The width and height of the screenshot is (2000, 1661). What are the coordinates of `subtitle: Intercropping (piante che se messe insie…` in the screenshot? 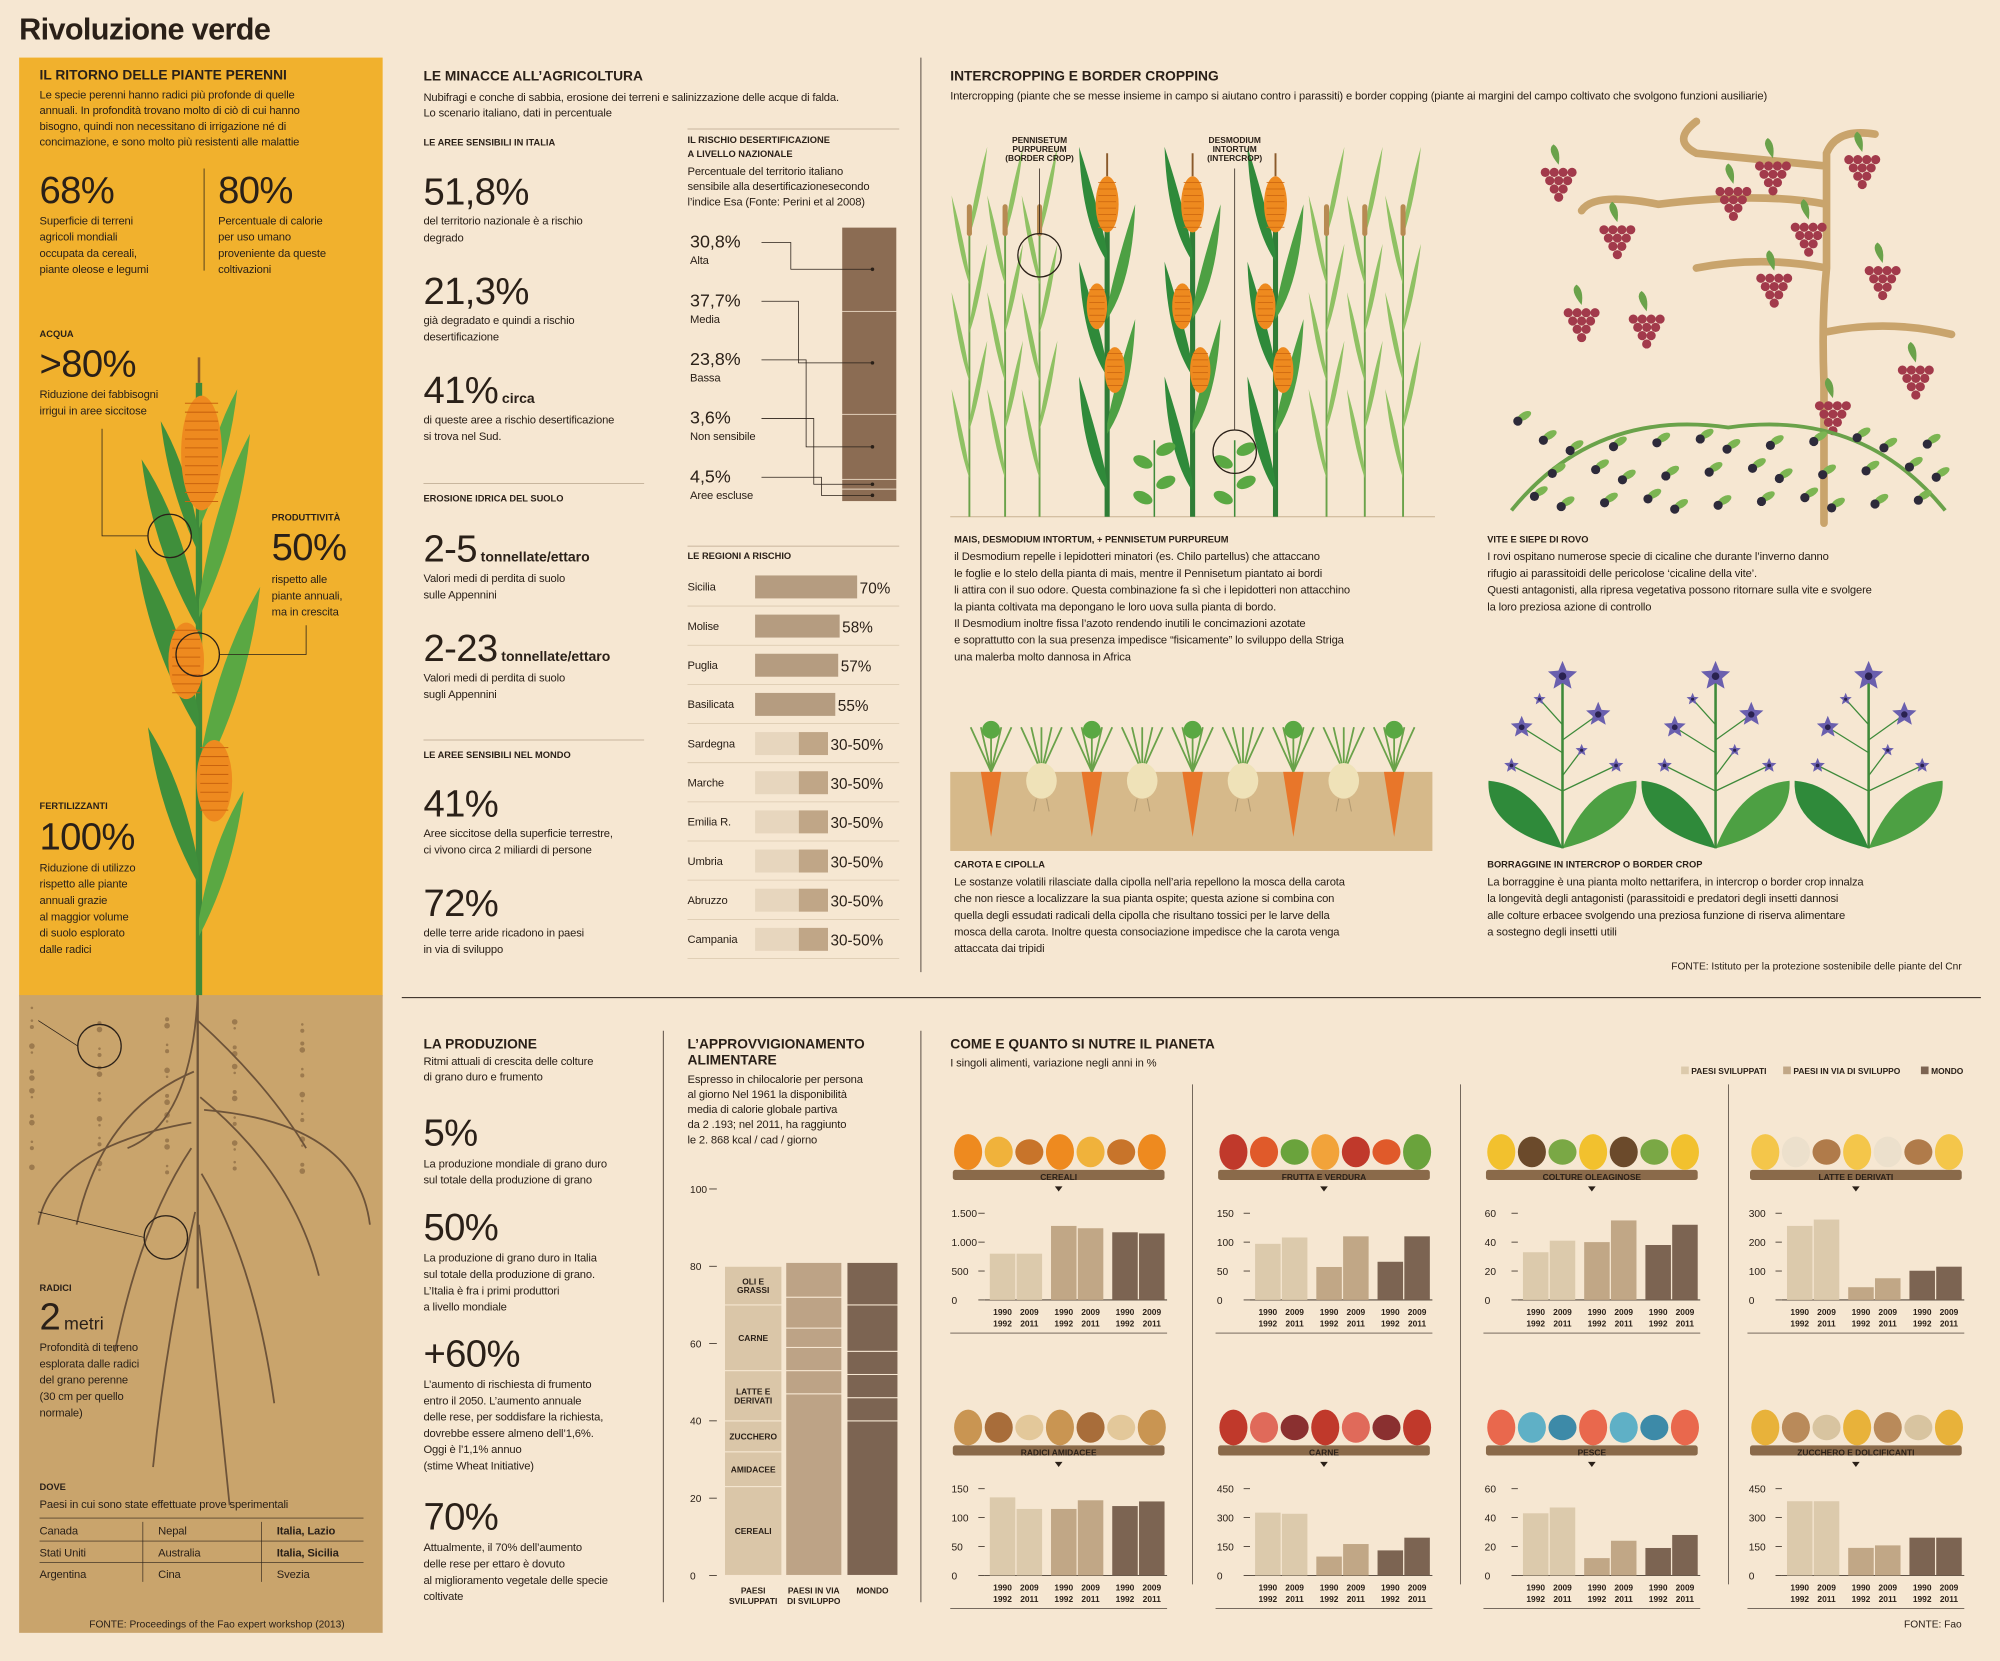 It's located at (1358, 97).